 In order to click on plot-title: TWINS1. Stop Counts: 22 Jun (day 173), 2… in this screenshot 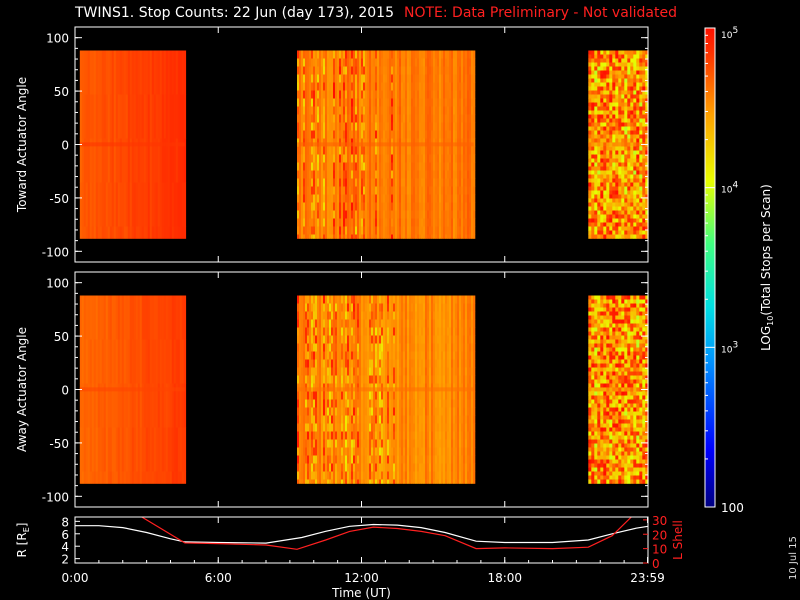, I will do `click(376, 13)`.